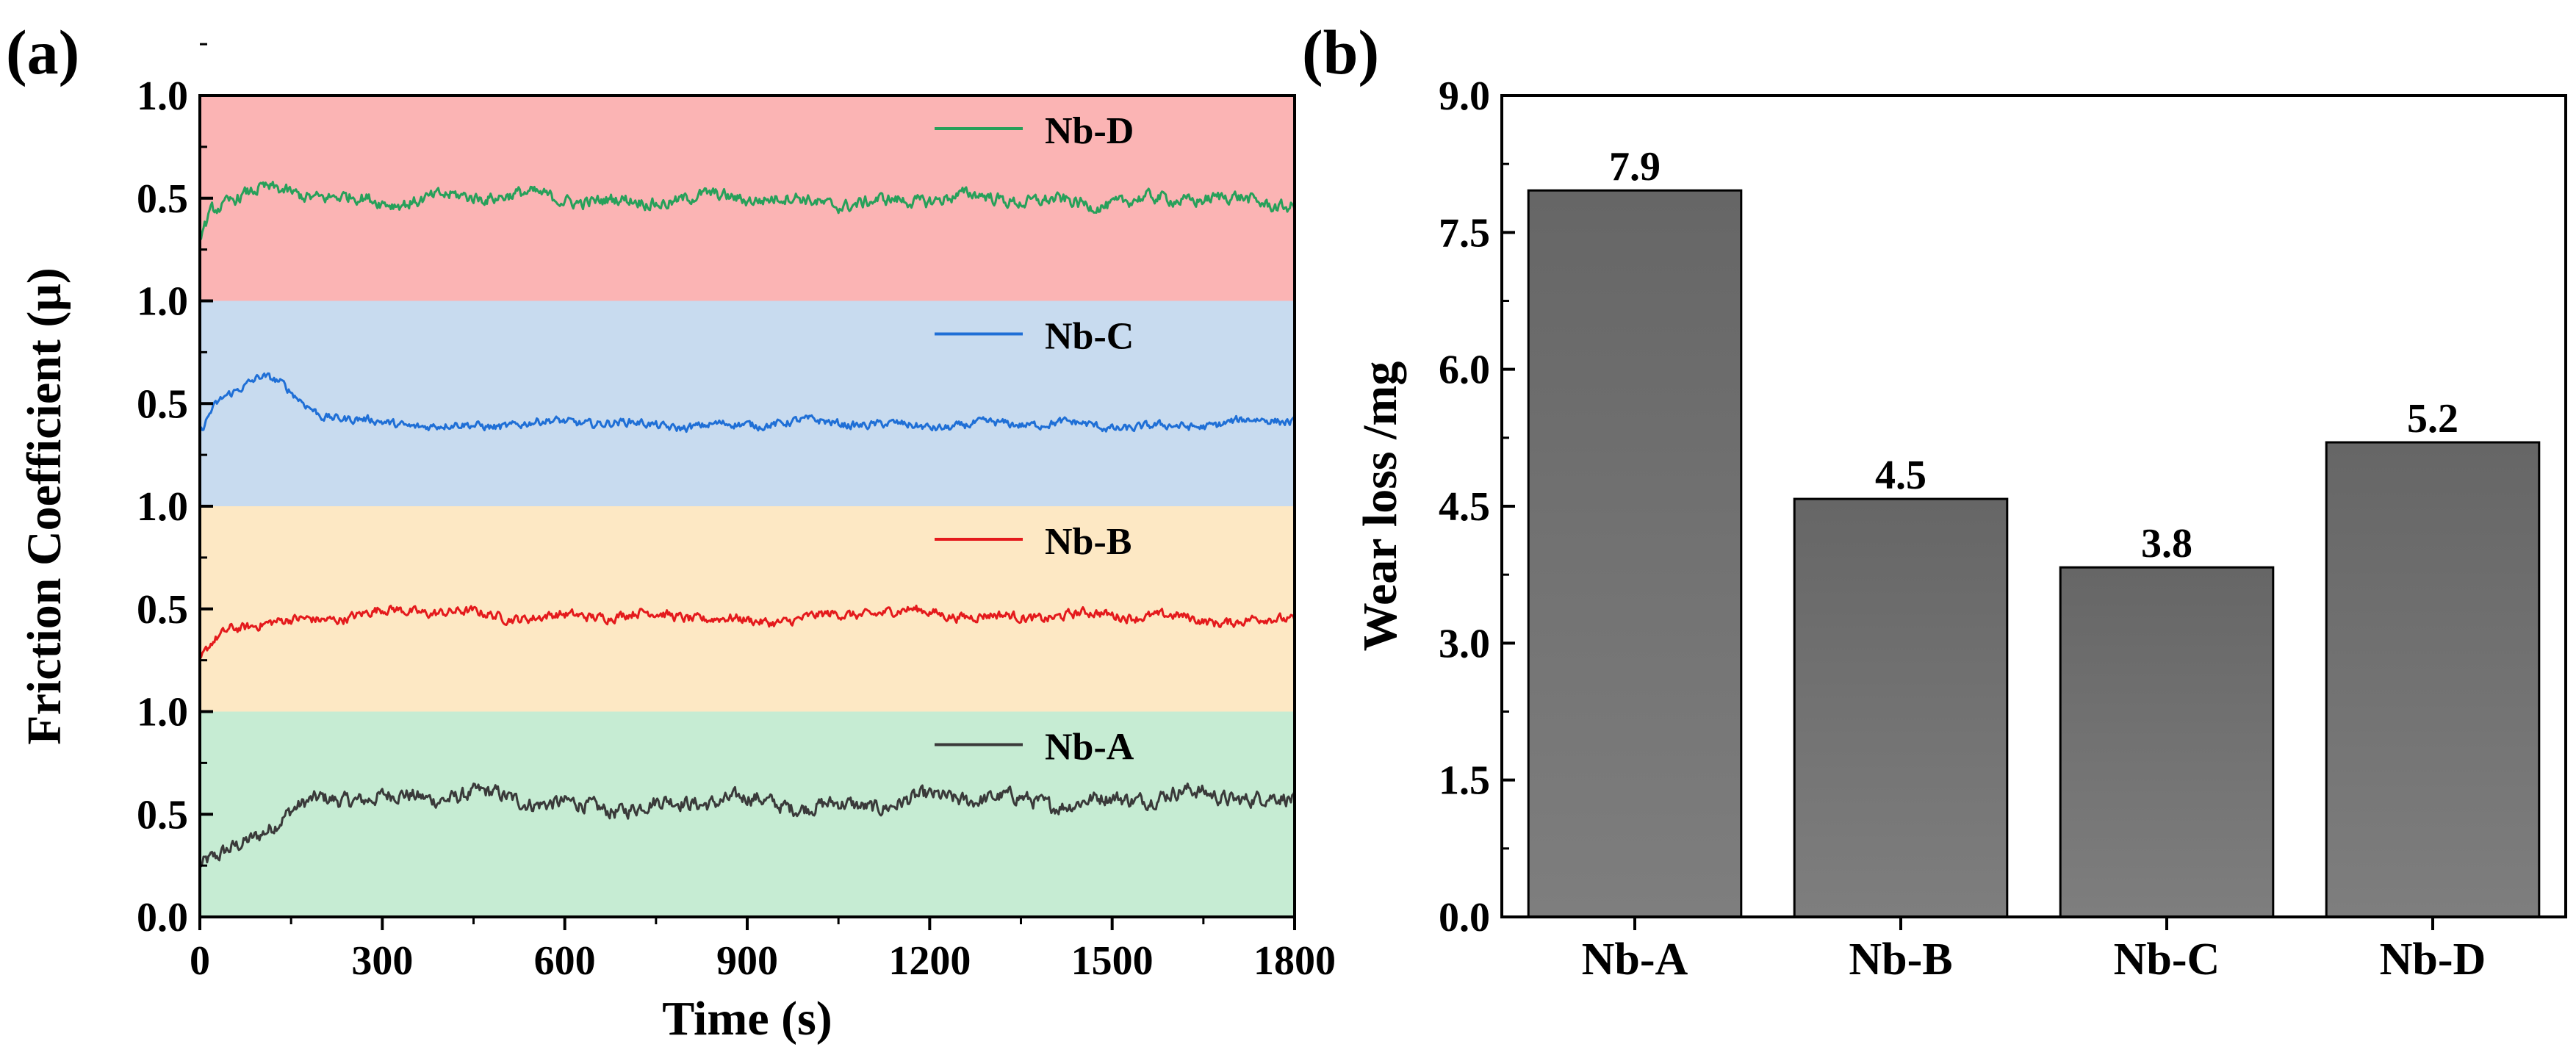 This screenshot has width=2576, height=1058. What do you see at coordinates (2166, 543) in the screenshot?
I see `data-label-nb-c: 3.8` at bounding box center [2166, 543].